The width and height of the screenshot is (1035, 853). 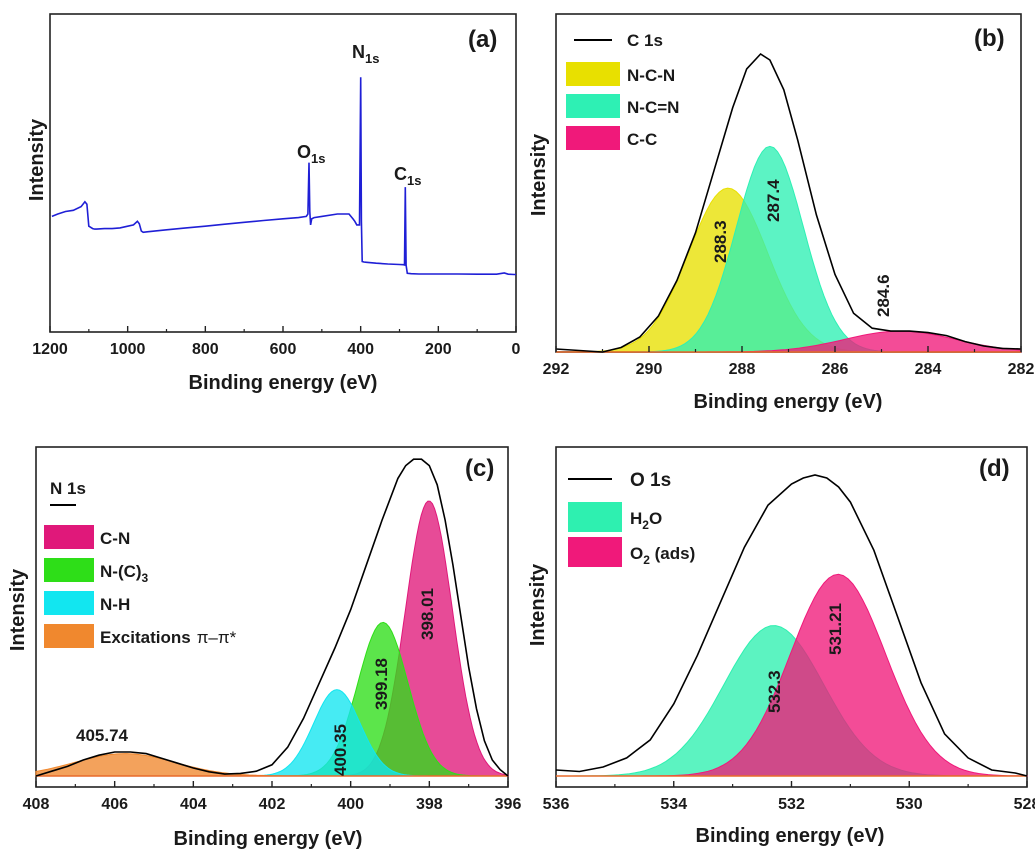 I want to click on x-tick-label: 200, so click(x=438, y=349).